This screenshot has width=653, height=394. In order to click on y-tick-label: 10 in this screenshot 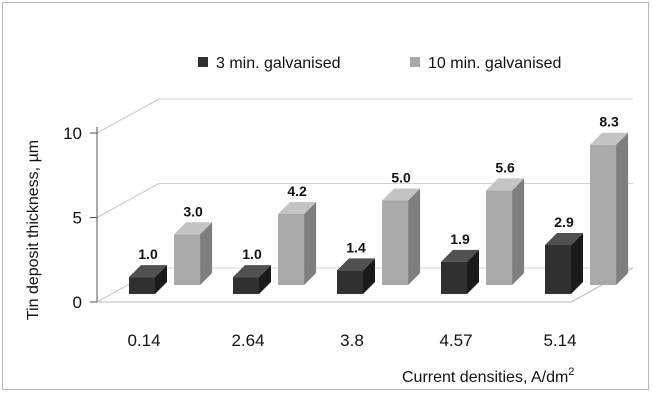, I will do `click(72, 133)`.